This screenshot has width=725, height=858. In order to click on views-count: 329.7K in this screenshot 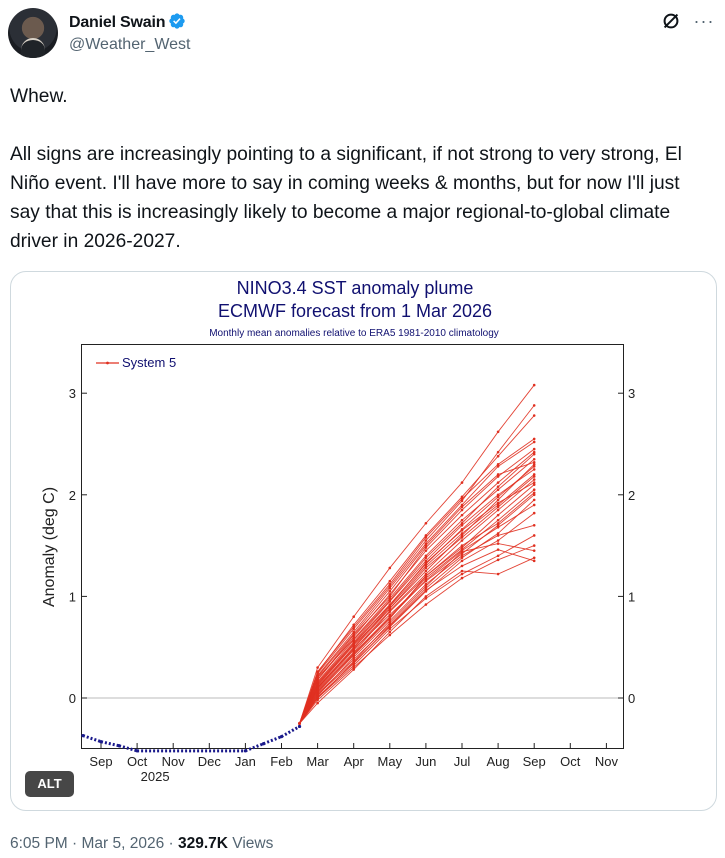, I will do `click(203, 843)`.